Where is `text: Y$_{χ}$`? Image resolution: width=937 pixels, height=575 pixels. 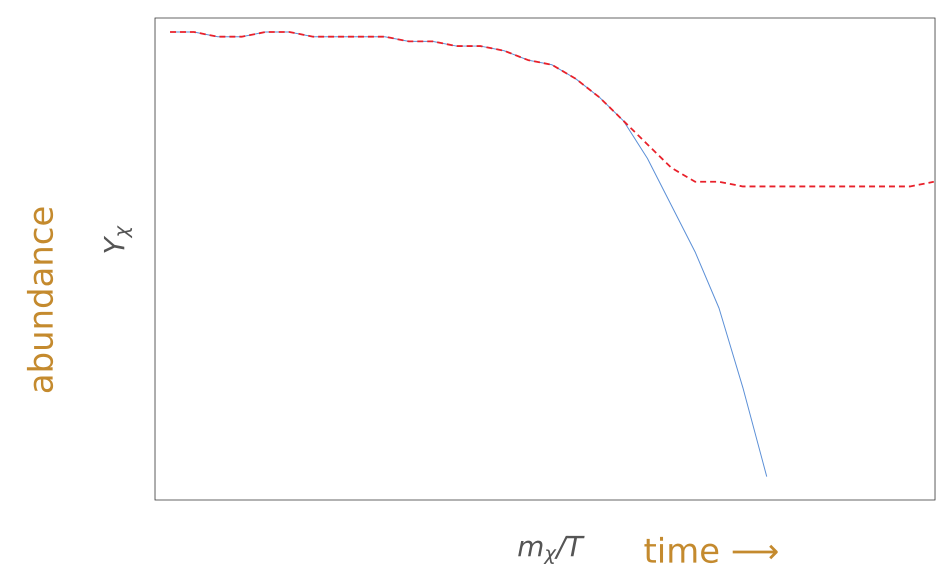
text: Y$_{χ}$ is located at coordinates (118, 239).